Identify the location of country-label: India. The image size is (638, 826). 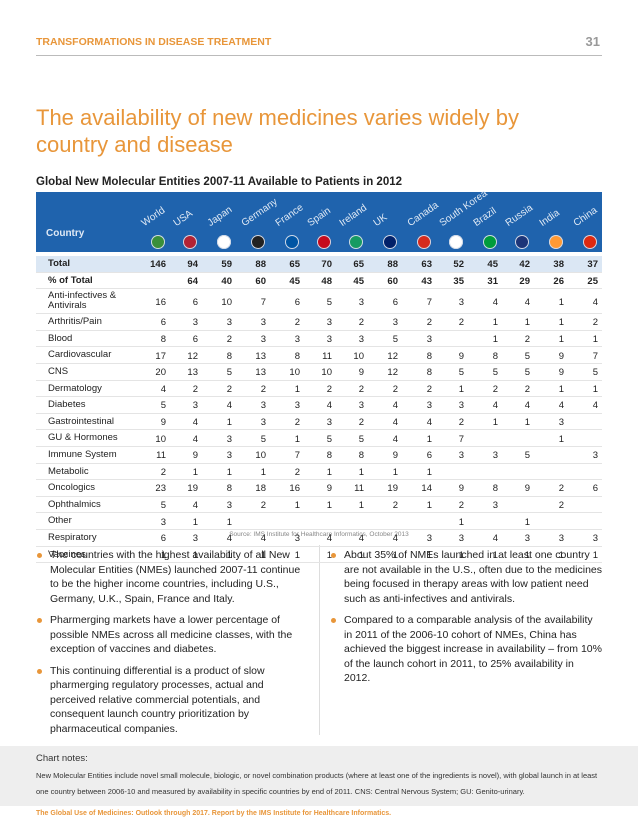
(549, 218).